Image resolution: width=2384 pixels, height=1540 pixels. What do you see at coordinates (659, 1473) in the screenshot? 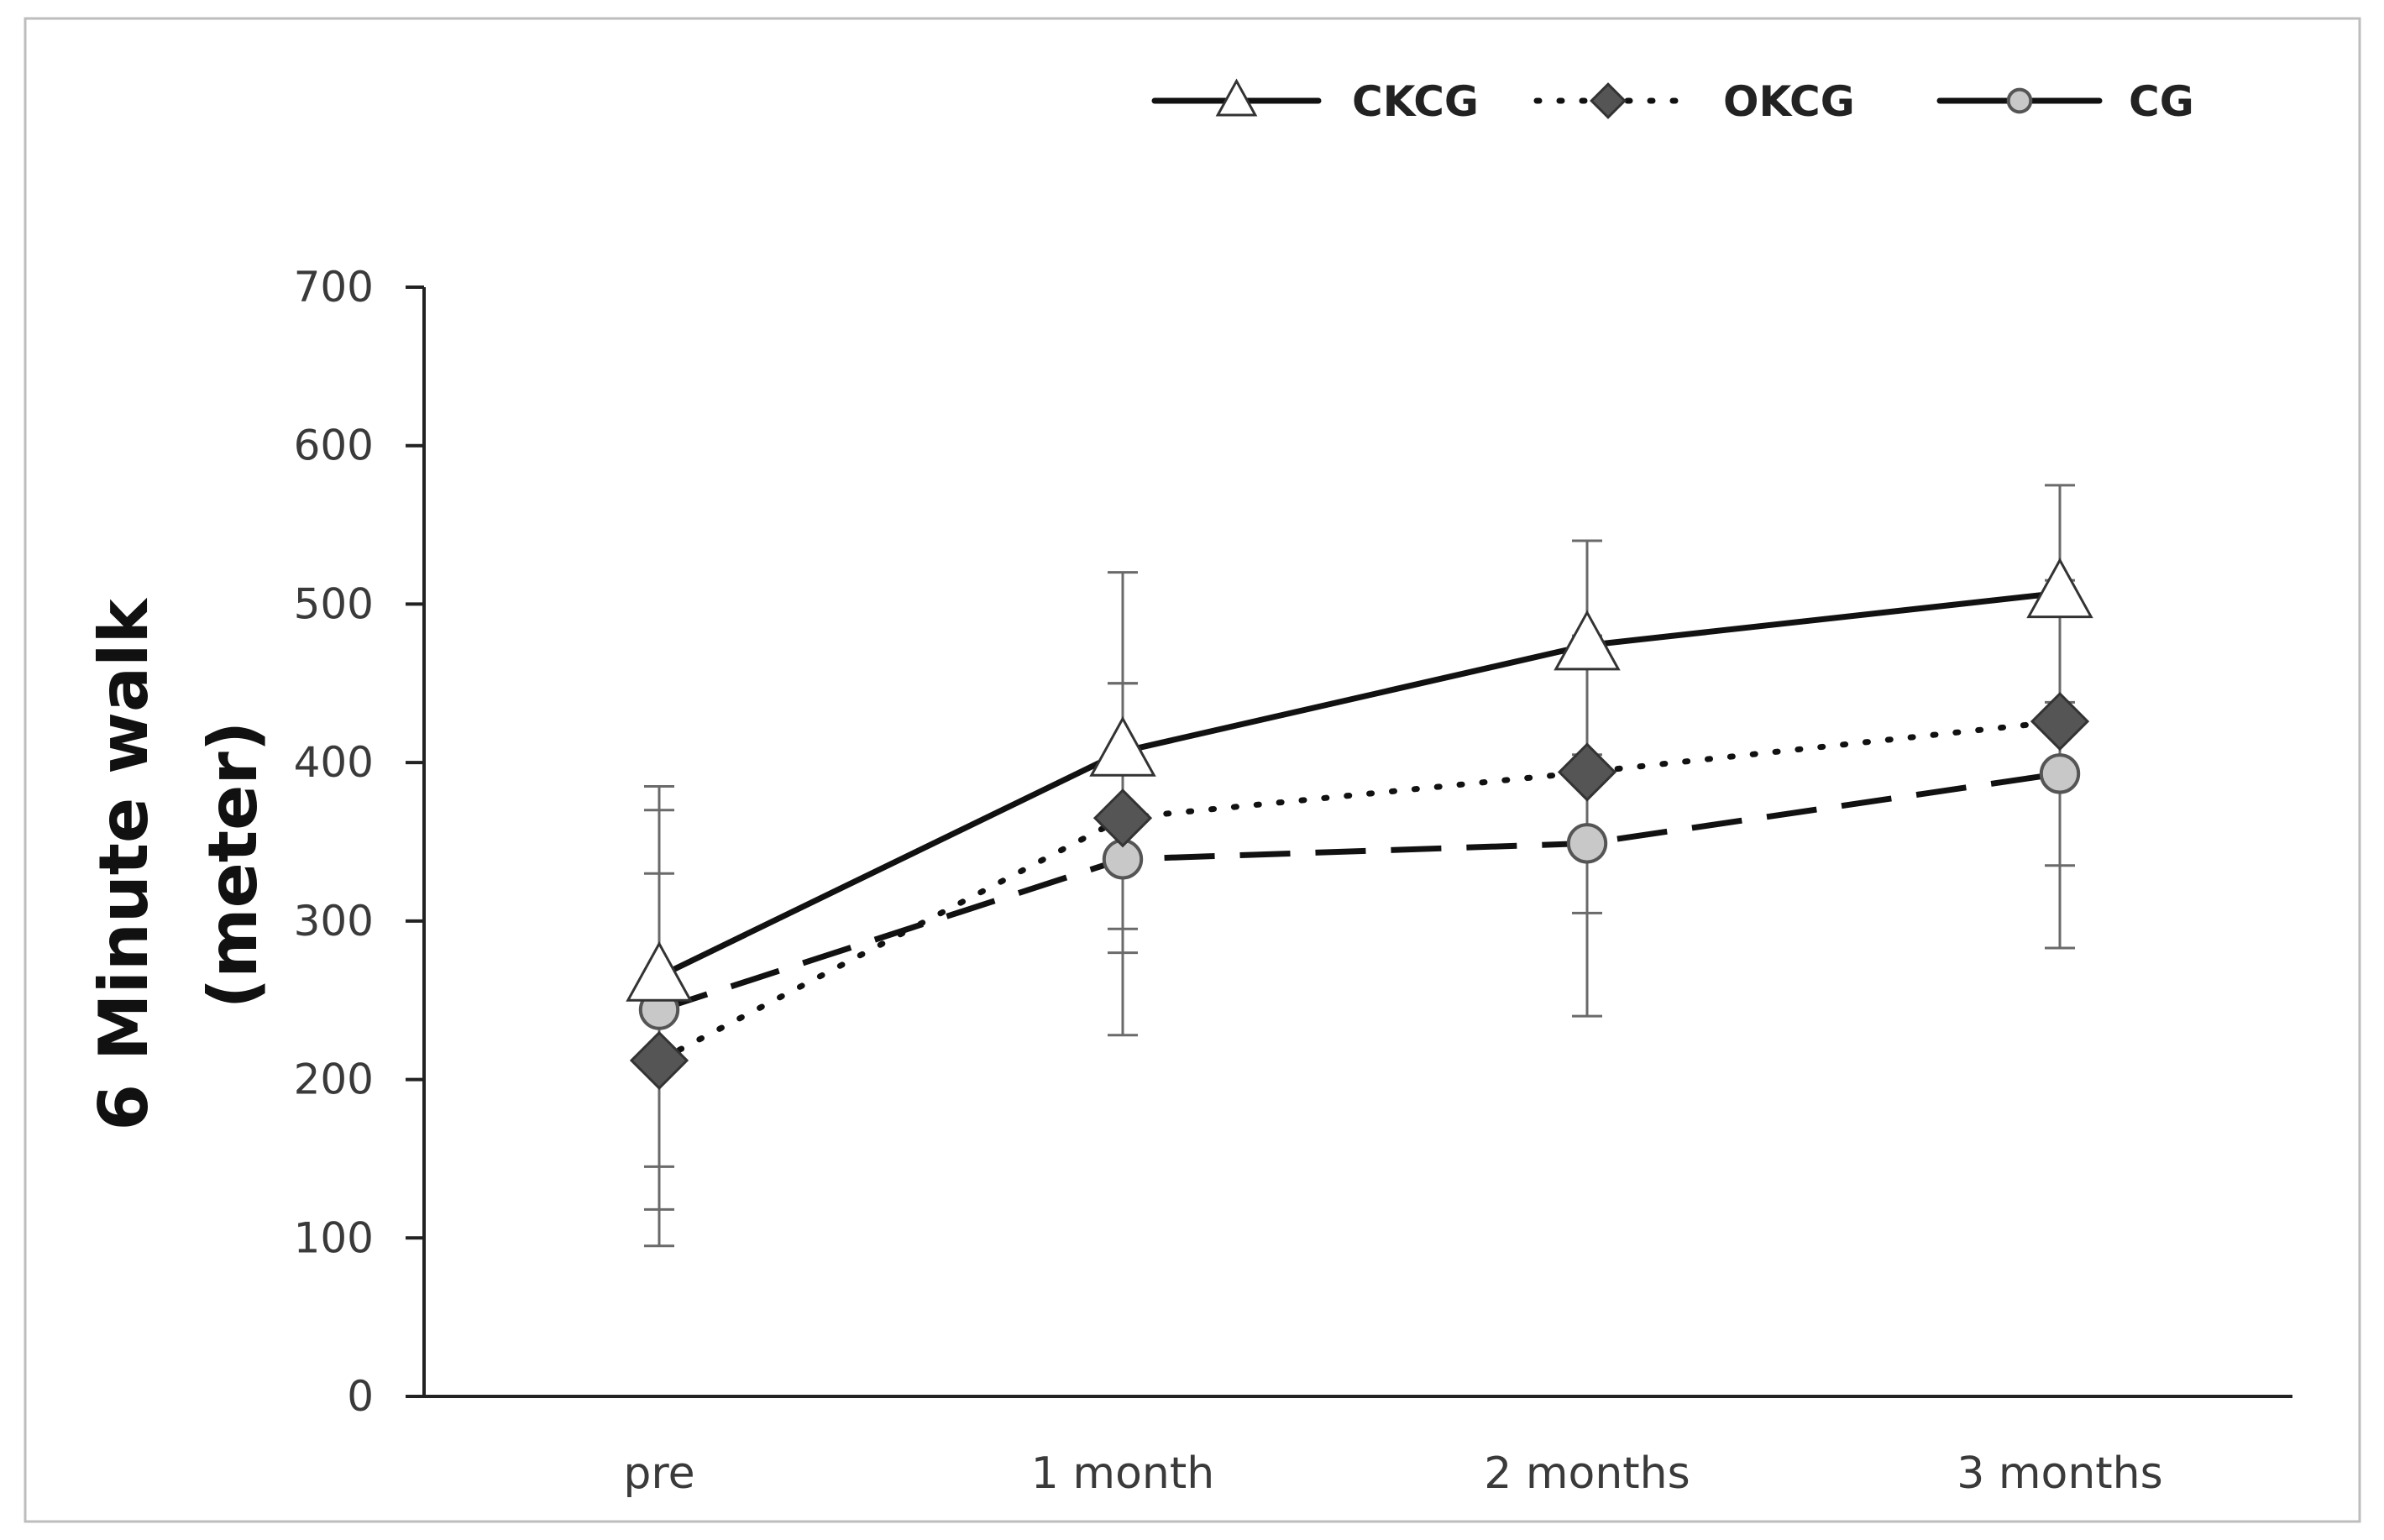
I see `x-tick-label: pre` at bounding box center [659, 1473].